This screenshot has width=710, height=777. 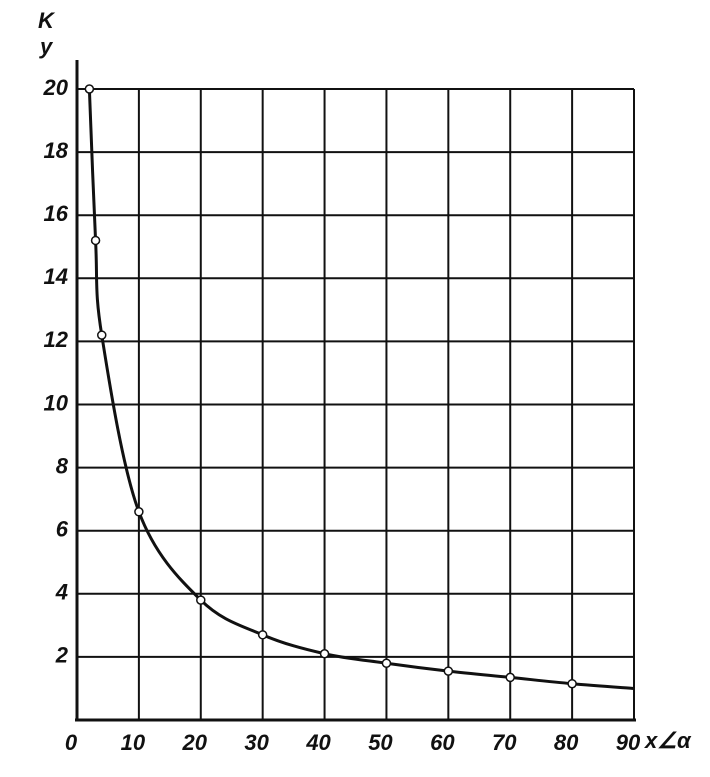 What do you see at coordinates (62, 465) in the screenshot?
I see `y-tick-label: 8` at bounding box center [62, 465].